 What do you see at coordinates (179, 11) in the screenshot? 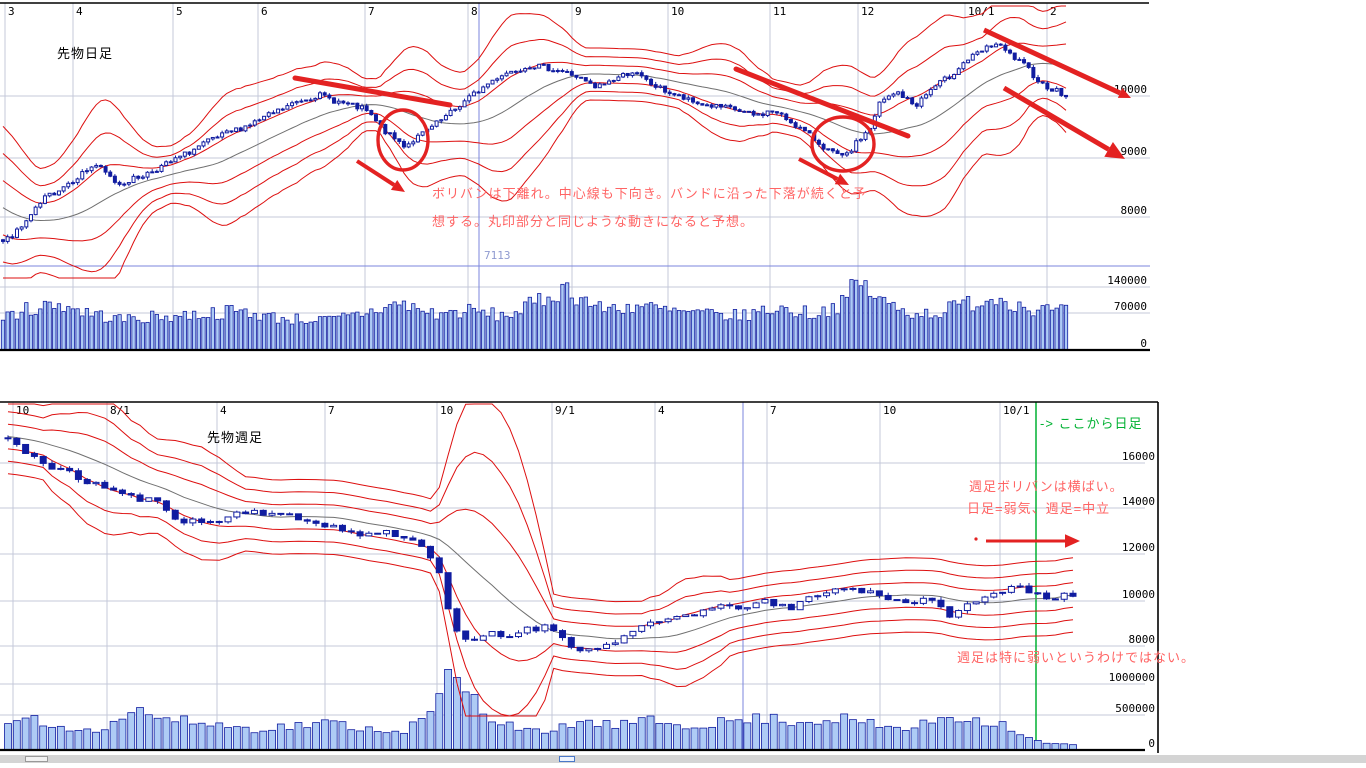
I see `svg-text: 5` at bounding box center [179, 11].